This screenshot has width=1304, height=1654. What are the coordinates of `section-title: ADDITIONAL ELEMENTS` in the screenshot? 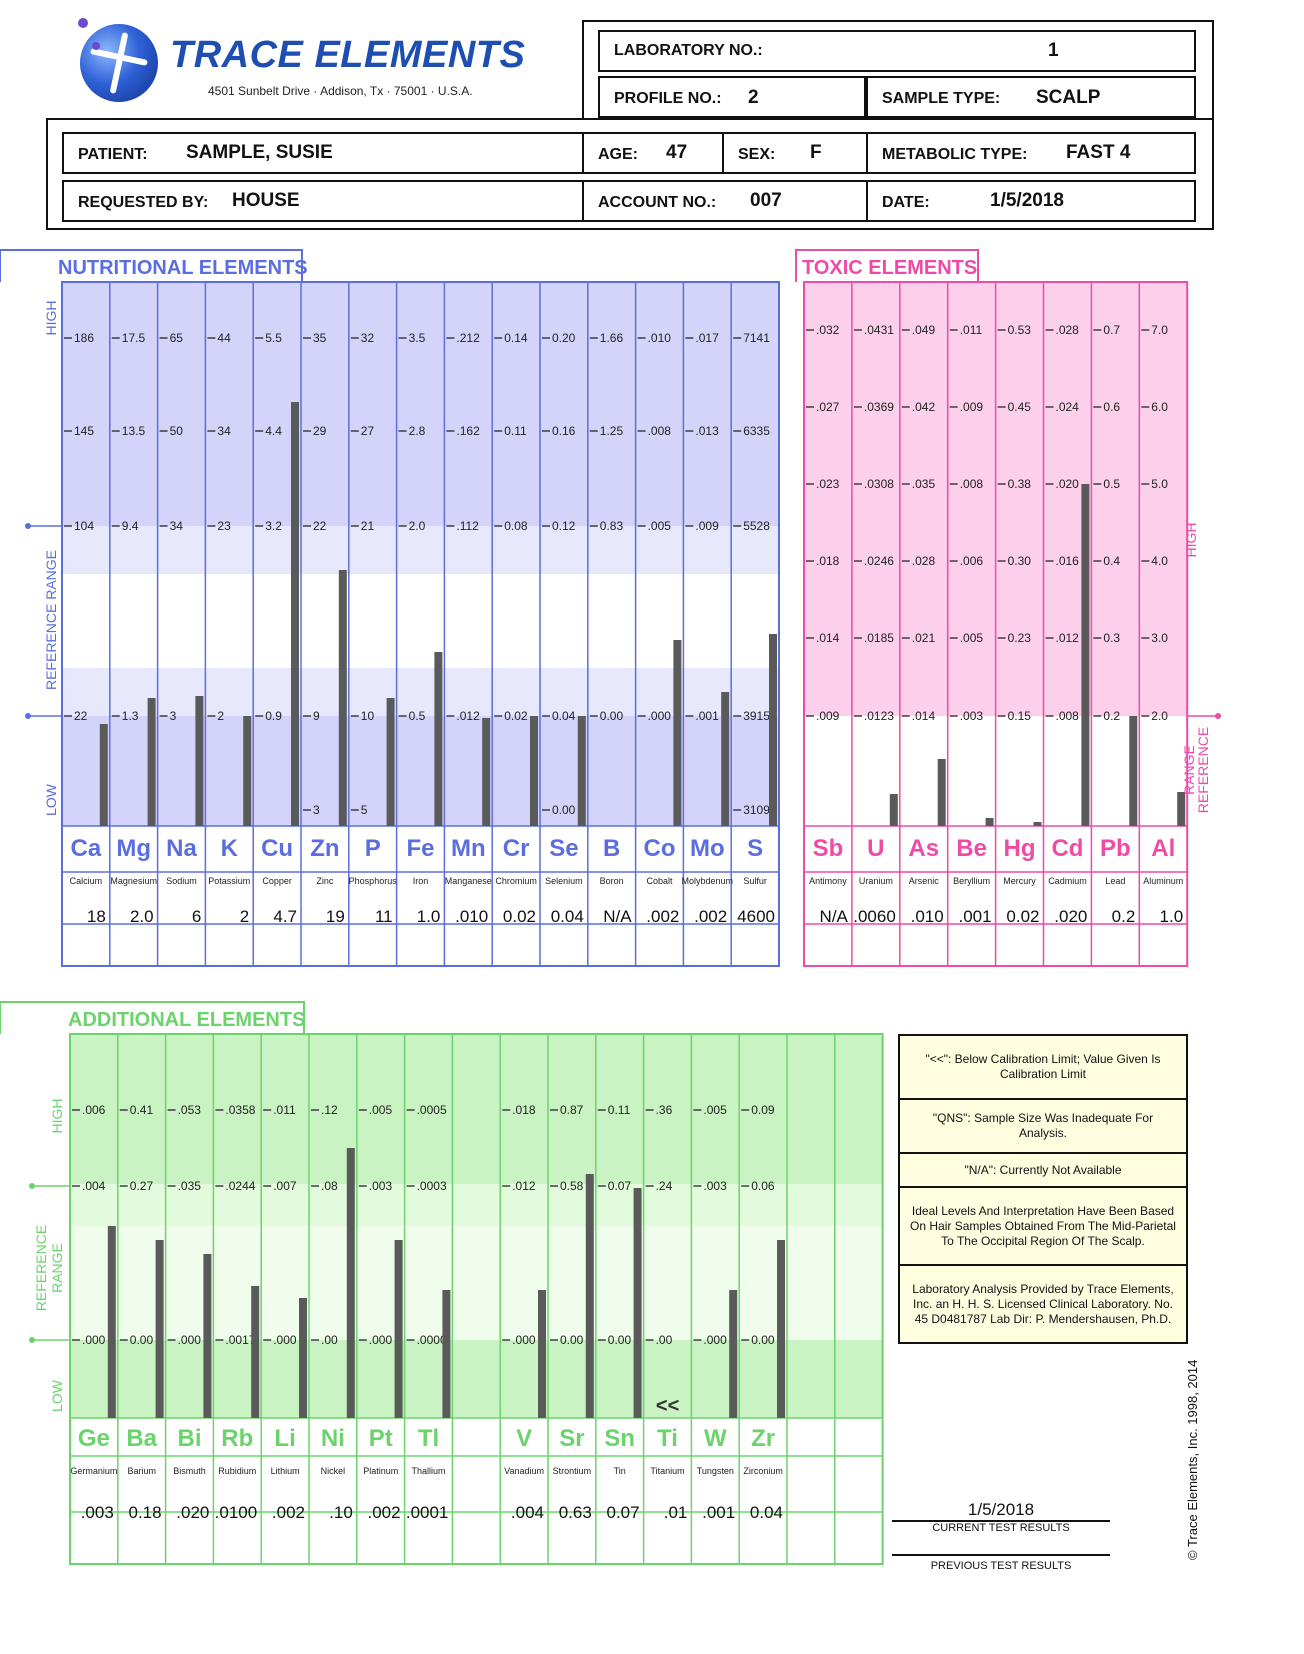 It's located at (186, 1020).